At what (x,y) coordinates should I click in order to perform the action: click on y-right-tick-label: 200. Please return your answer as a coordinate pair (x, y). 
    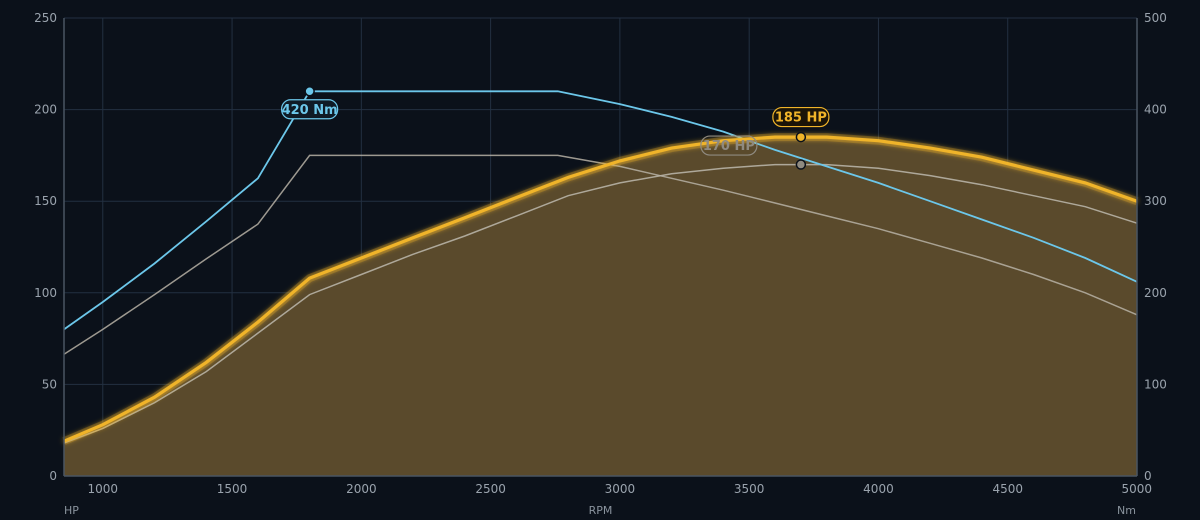
    Looking at the image, I should click on (1155, 293).